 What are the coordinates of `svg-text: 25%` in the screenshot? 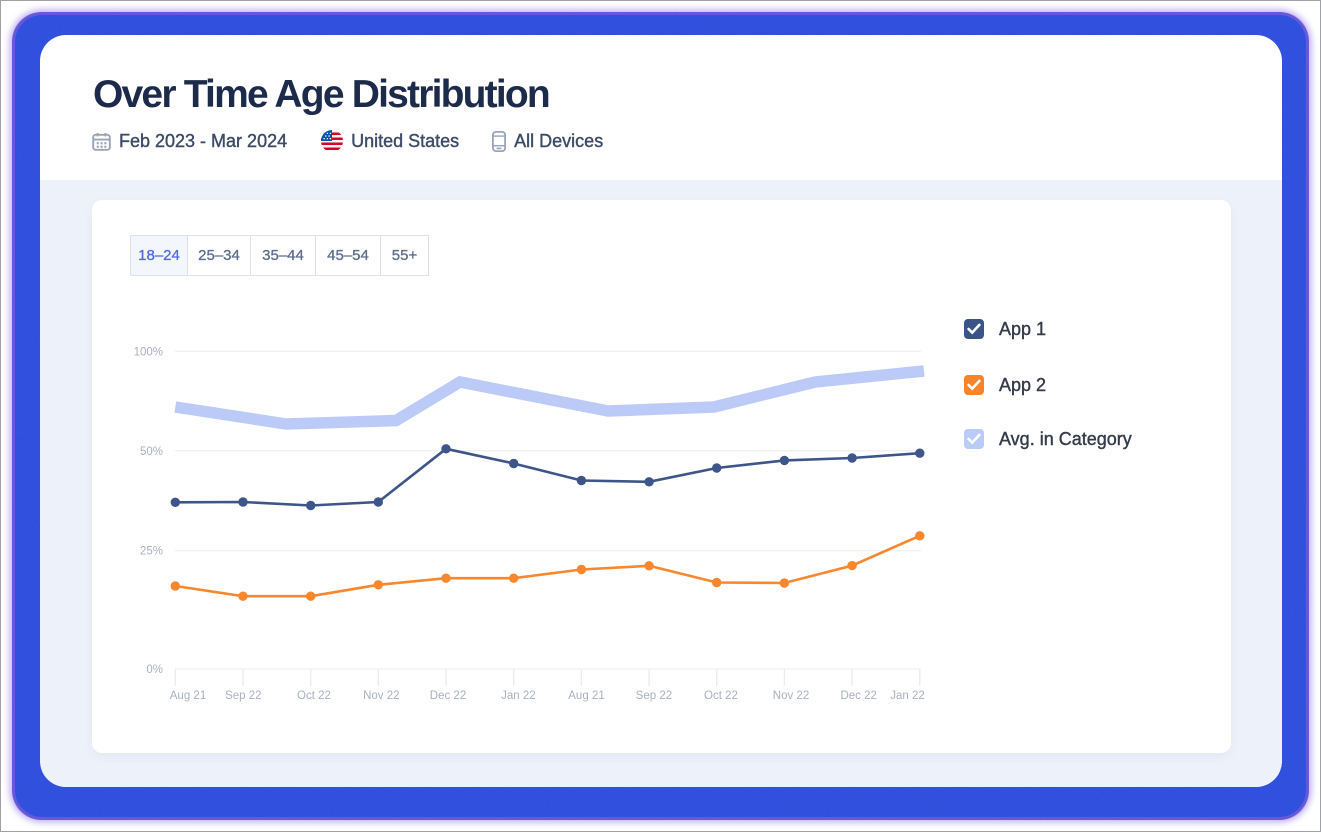 It's located at (151, 552).